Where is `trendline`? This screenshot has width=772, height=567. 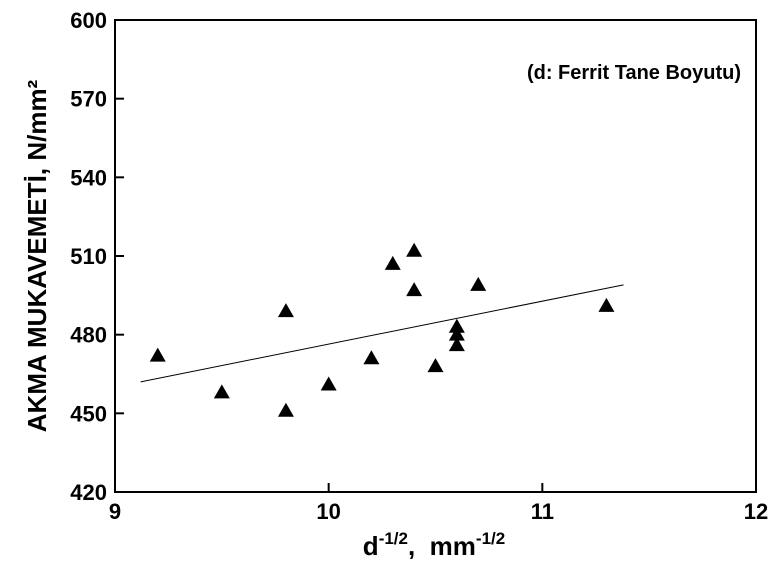
trendline is located at coordinates (382, 333).